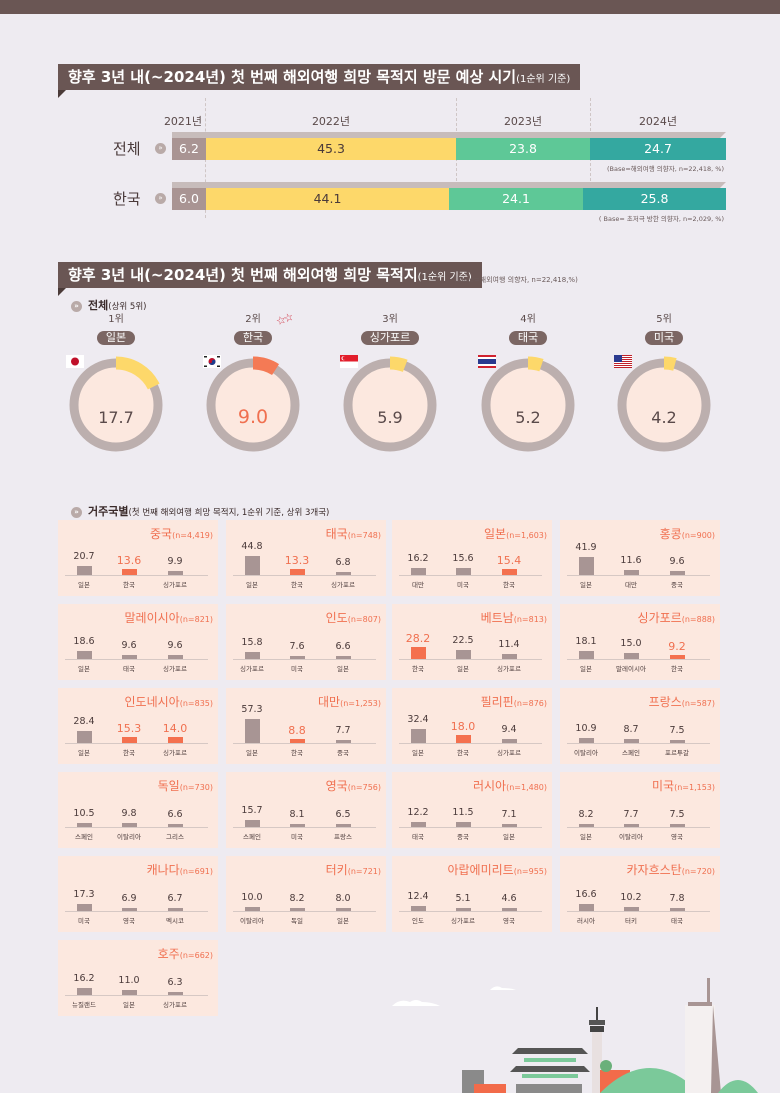 Image resolution: width=780 pixels, height=1093 pixels. I want to click on bar-label: 프랑스, so click(343, 837).